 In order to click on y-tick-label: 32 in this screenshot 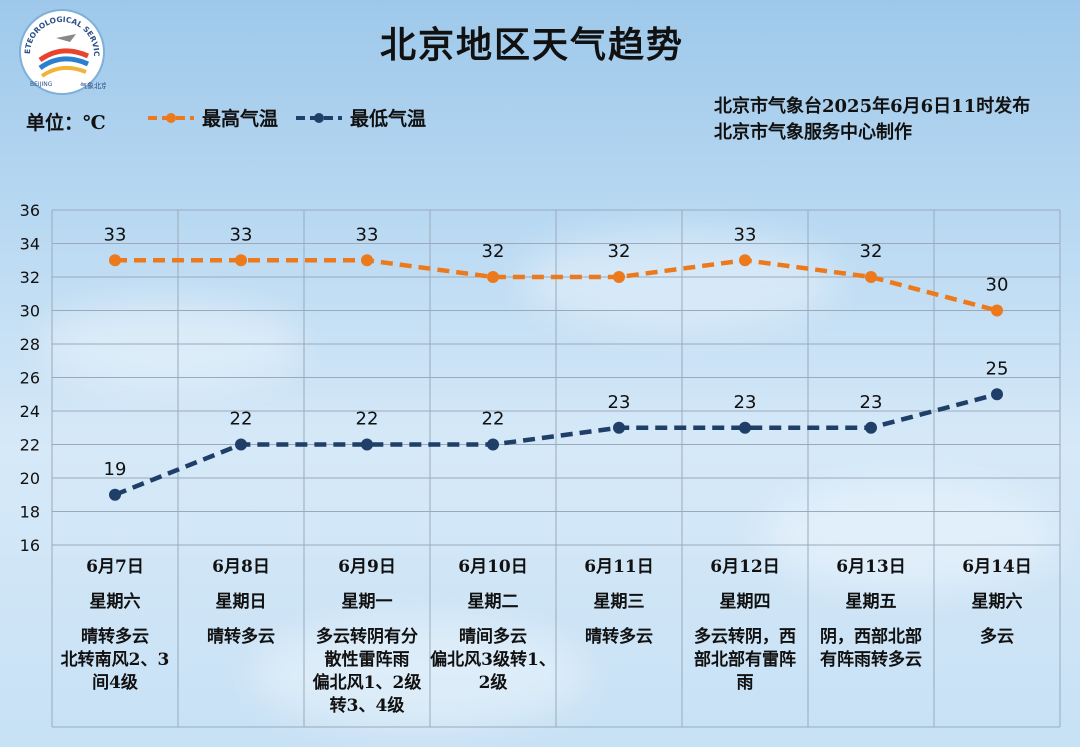, I will do `click(30, 277)`.